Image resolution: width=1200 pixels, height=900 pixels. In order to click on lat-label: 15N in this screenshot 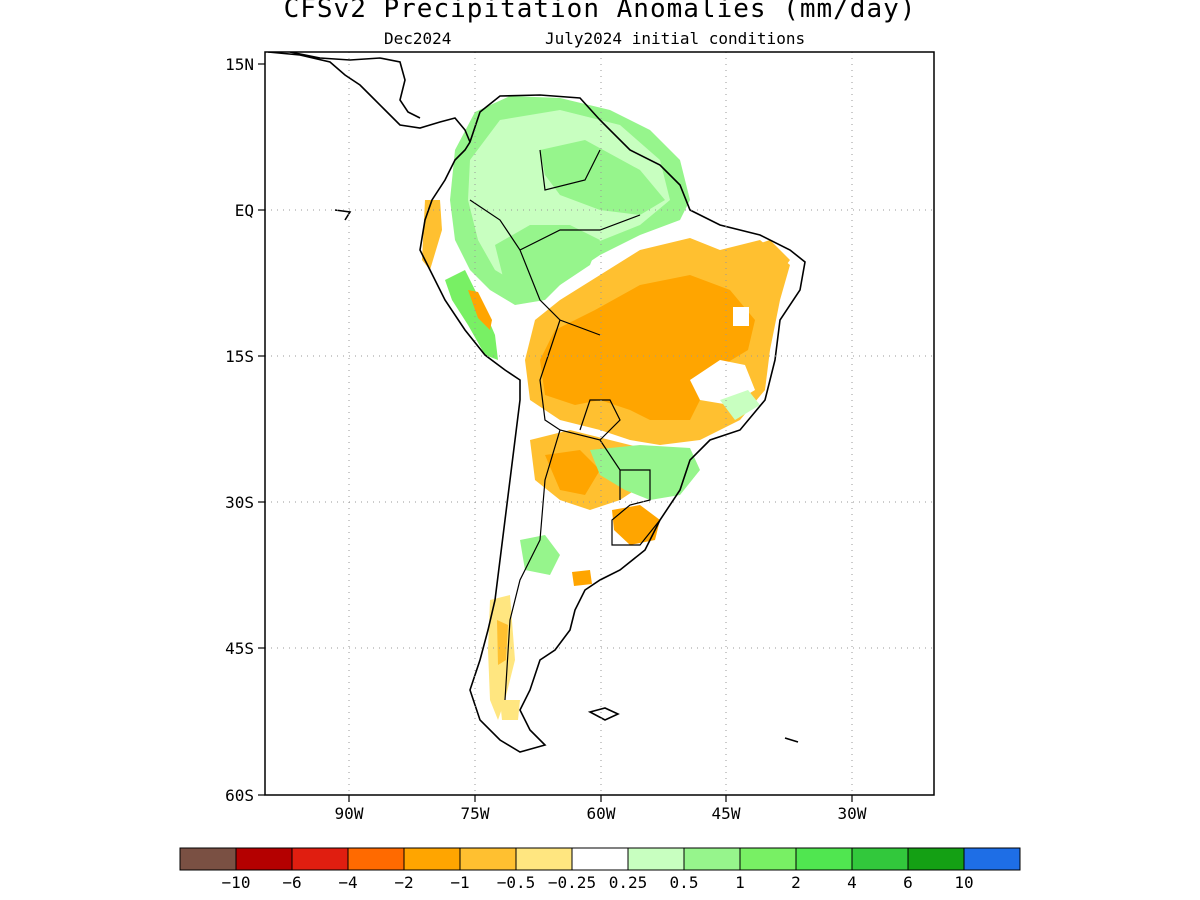, I will do `click(239, 64)`.